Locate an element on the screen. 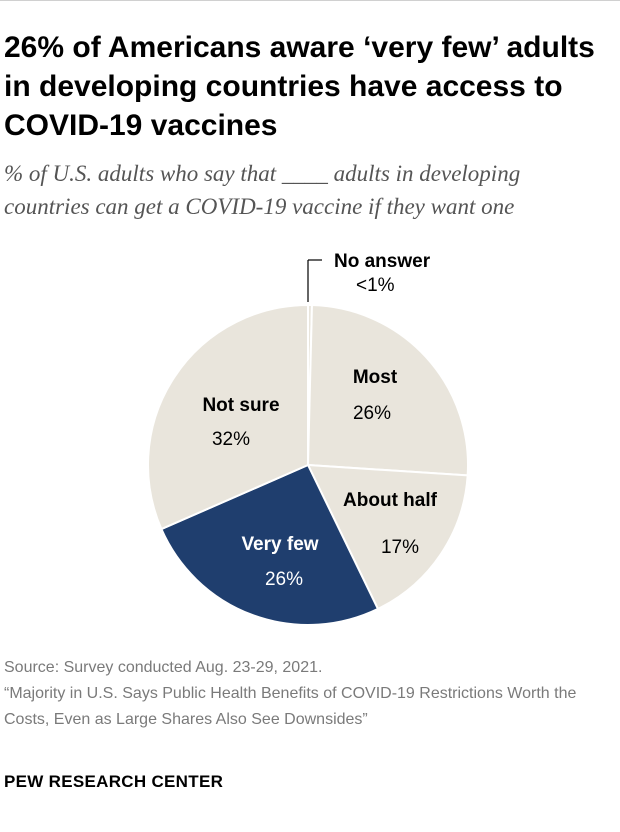 This screenshot has width=620, height=832. org-logo-text: PEW RESEARCH CENTER is located at coordinates (114, 781).